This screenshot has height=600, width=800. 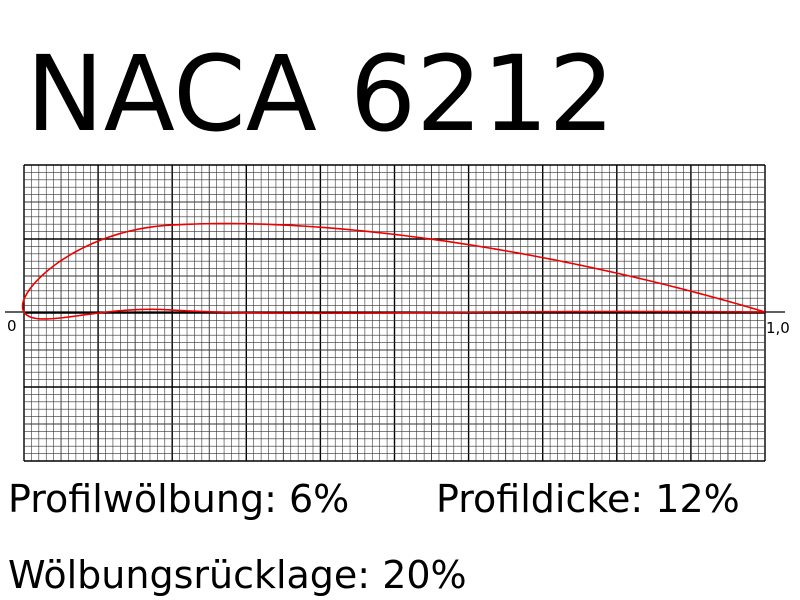 I want to click on thickness-label: Profildicke: 12%, so click(x=588, y=499).